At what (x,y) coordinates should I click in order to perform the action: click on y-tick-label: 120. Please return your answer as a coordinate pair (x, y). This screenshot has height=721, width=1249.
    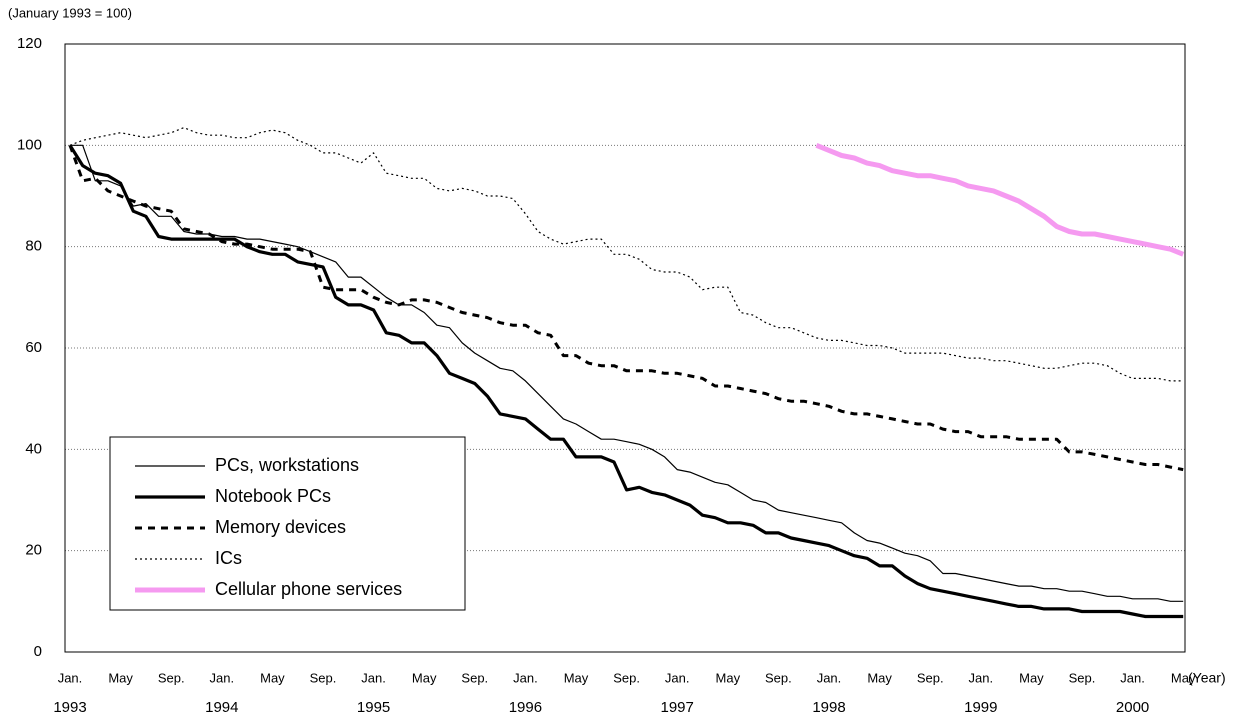
    Looking at the image, I should click on (29, 43).